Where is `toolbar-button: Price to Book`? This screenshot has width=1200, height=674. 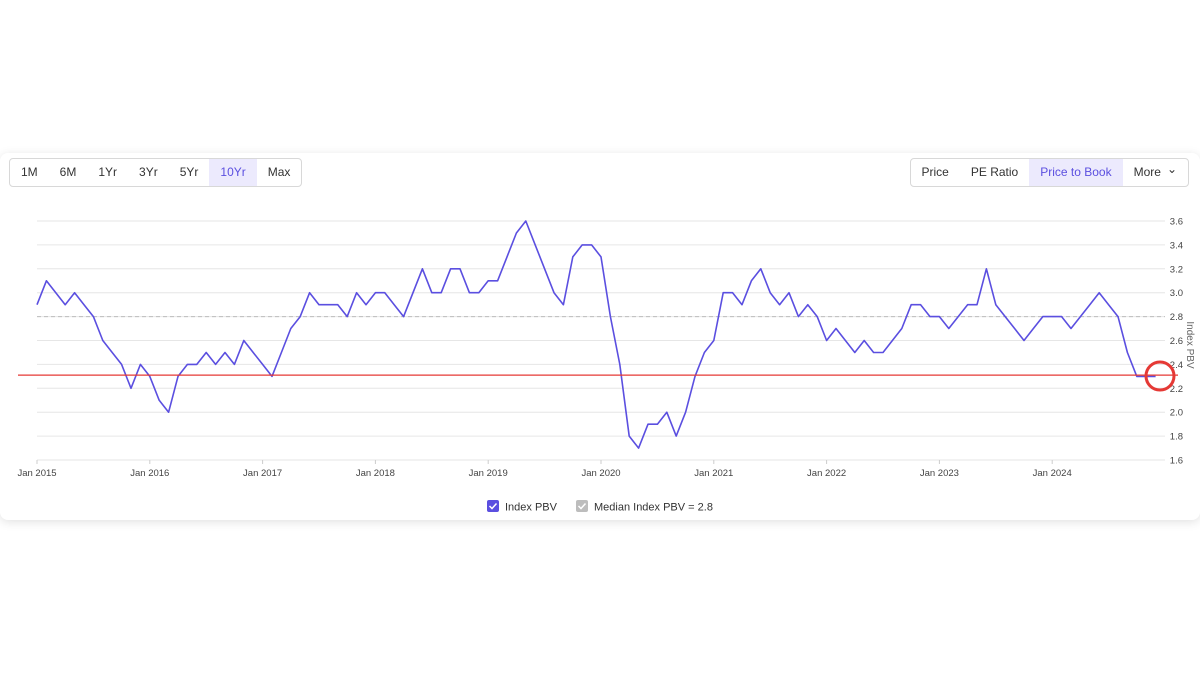 toolbar-button: Price to Book is located at coordinates (1076, 172).